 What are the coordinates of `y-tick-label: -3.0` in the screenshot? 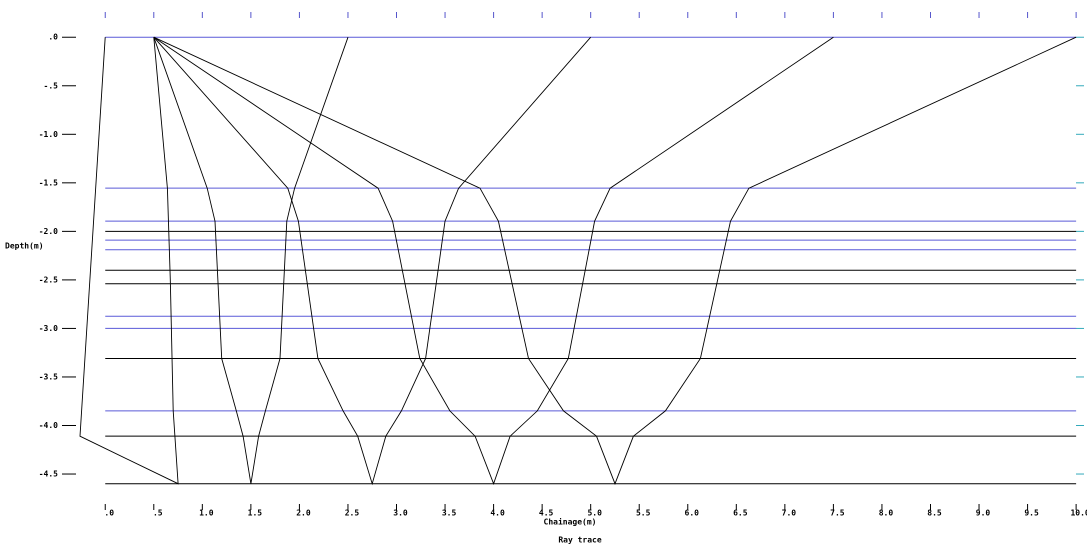 It's located at (48, 328).